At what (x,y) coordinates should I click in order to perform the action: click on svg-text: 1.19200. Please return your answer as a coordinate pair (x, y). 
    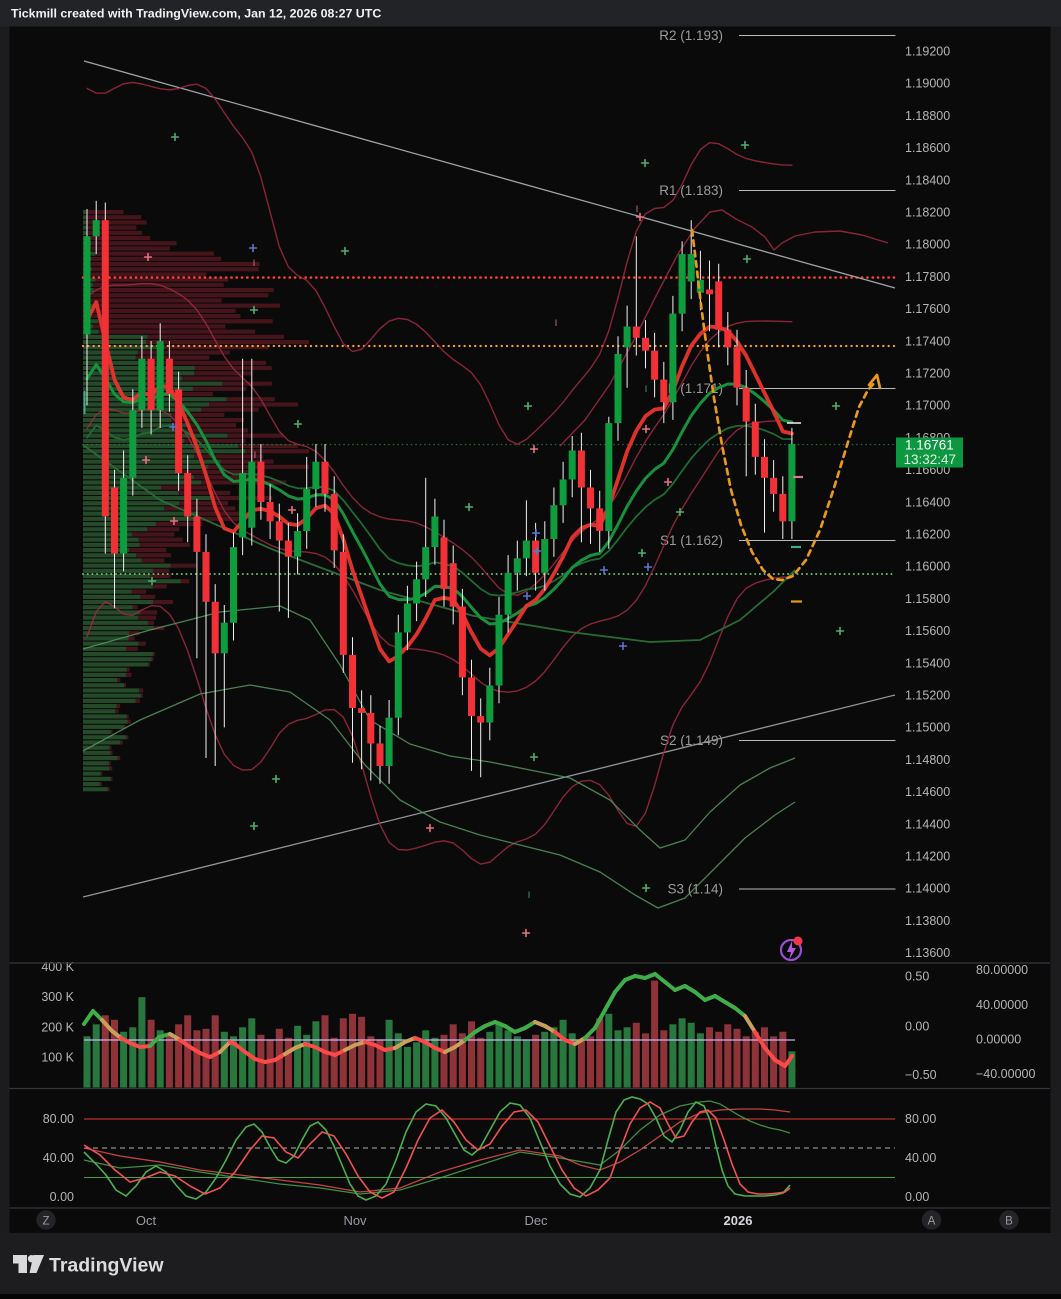
    Looking at the image, I should click on (927, 52).